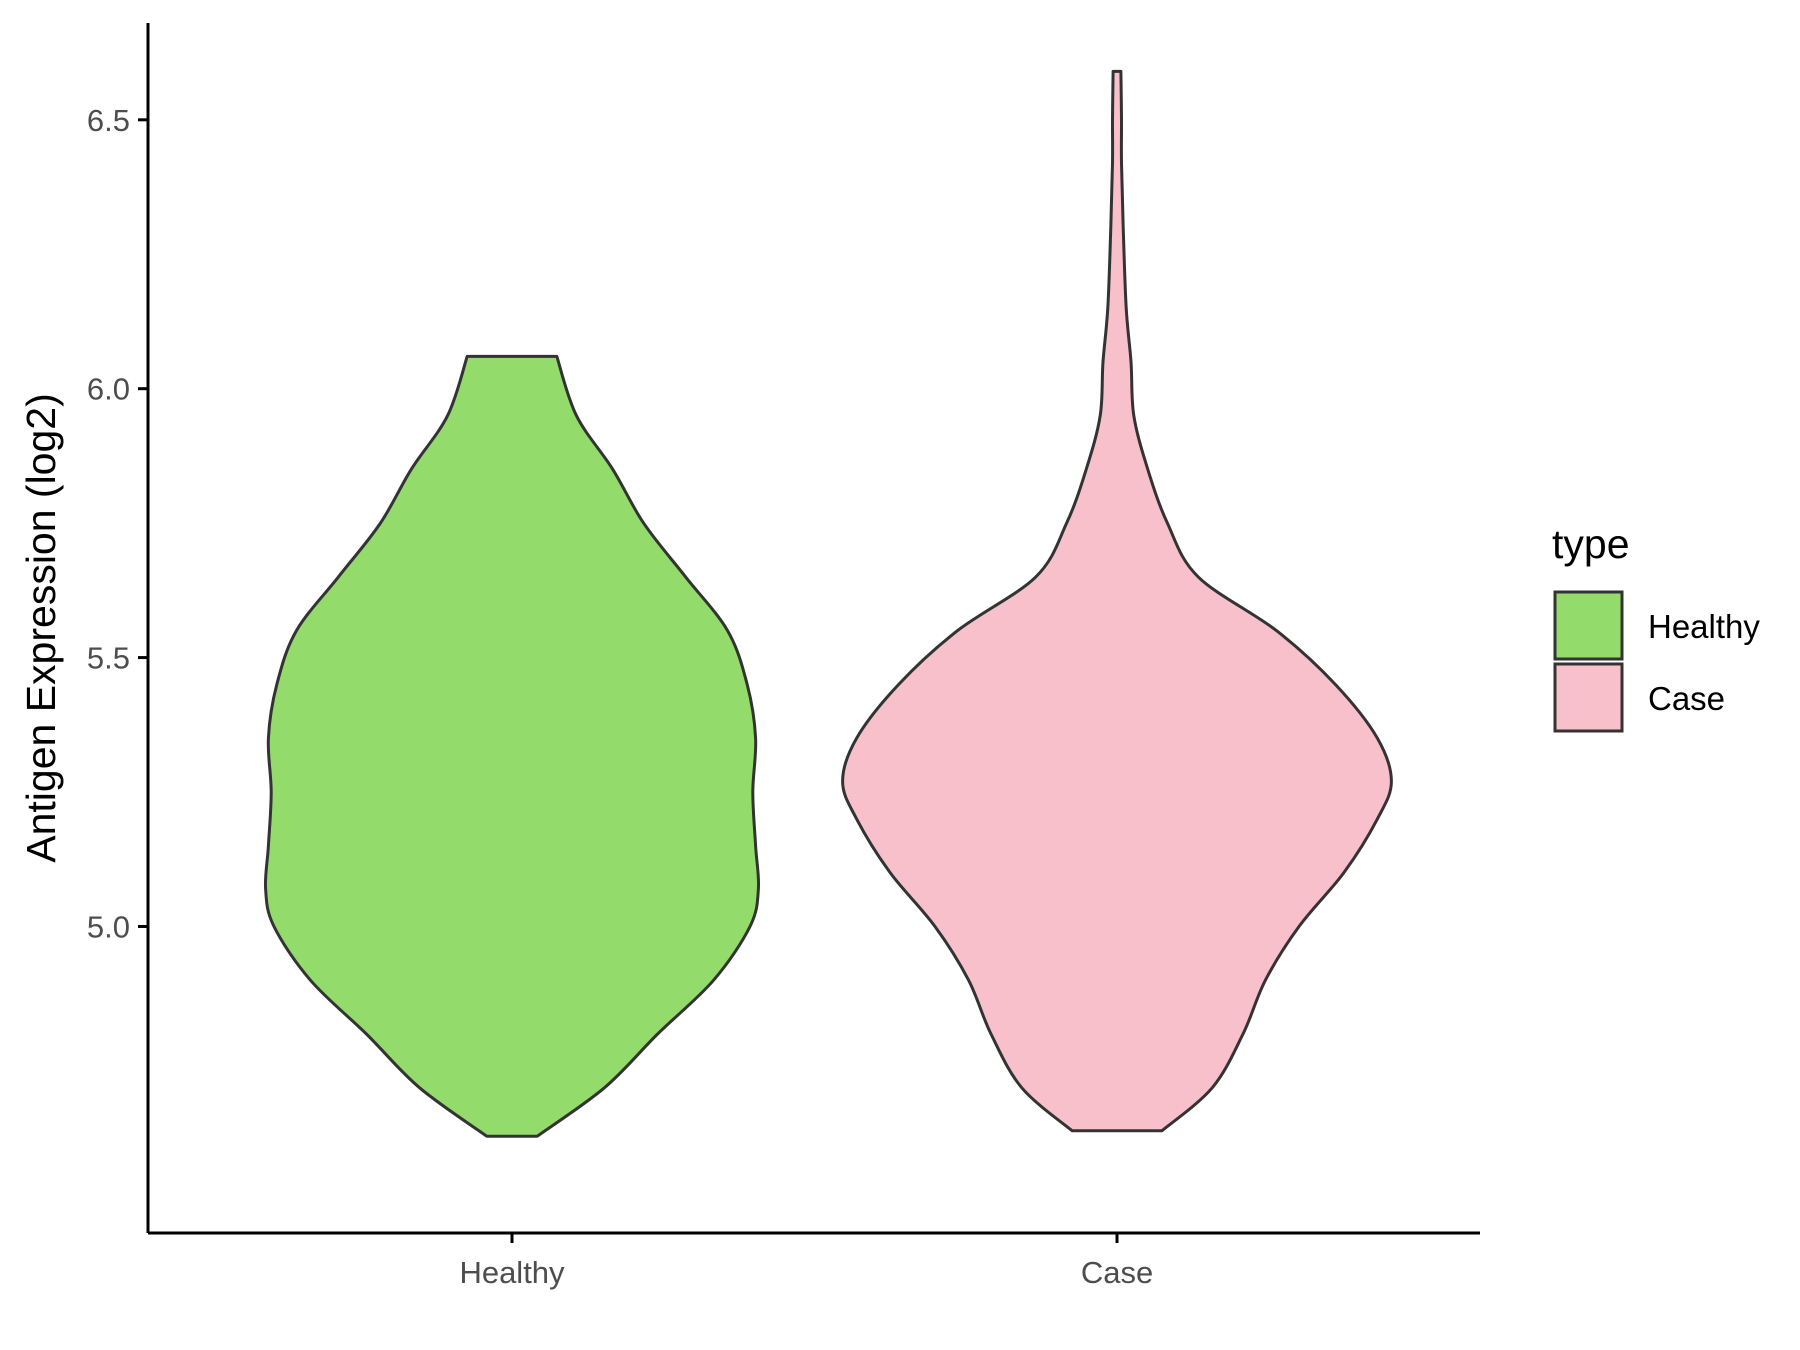 This screenshot has height=1350, width=1800. Describe the element at coordinates (108, 120) in the screenshot. I see `y-tick-label: 6.5` at that location.